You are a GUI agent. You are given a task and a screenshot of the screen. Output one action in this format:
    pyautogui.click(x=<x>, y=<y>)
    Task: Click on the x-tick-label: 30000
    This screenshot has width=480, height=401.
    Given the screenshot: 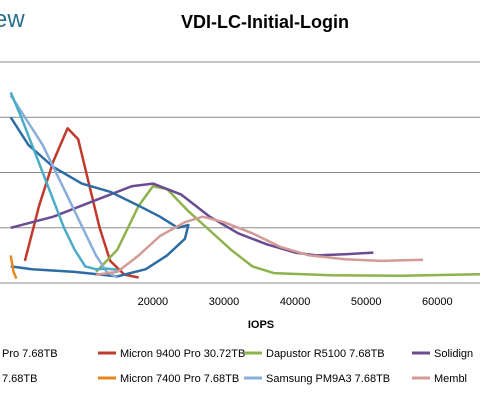 What is the action you would take?
    pyautogui.click(x=224, y=302)
    